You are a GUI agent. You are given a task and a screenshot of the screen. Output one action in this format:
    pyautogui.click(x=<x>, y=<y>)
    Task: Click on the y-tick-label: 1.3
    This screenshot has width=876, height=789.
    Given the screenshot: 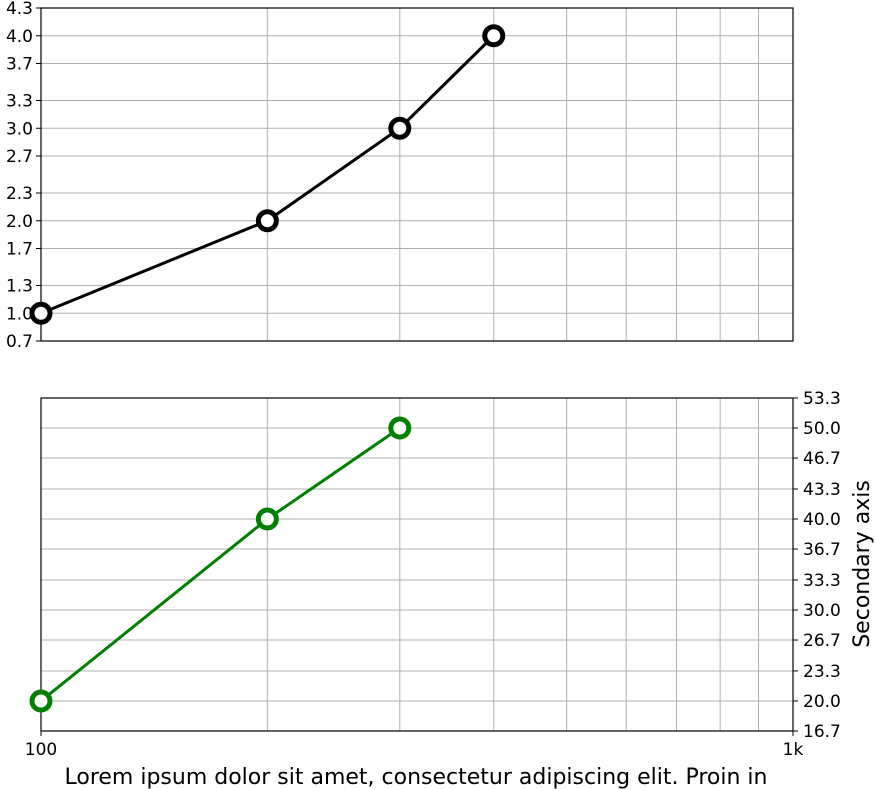 What is the action you would take?
    pyautogui.click(x=19, y=287)
    